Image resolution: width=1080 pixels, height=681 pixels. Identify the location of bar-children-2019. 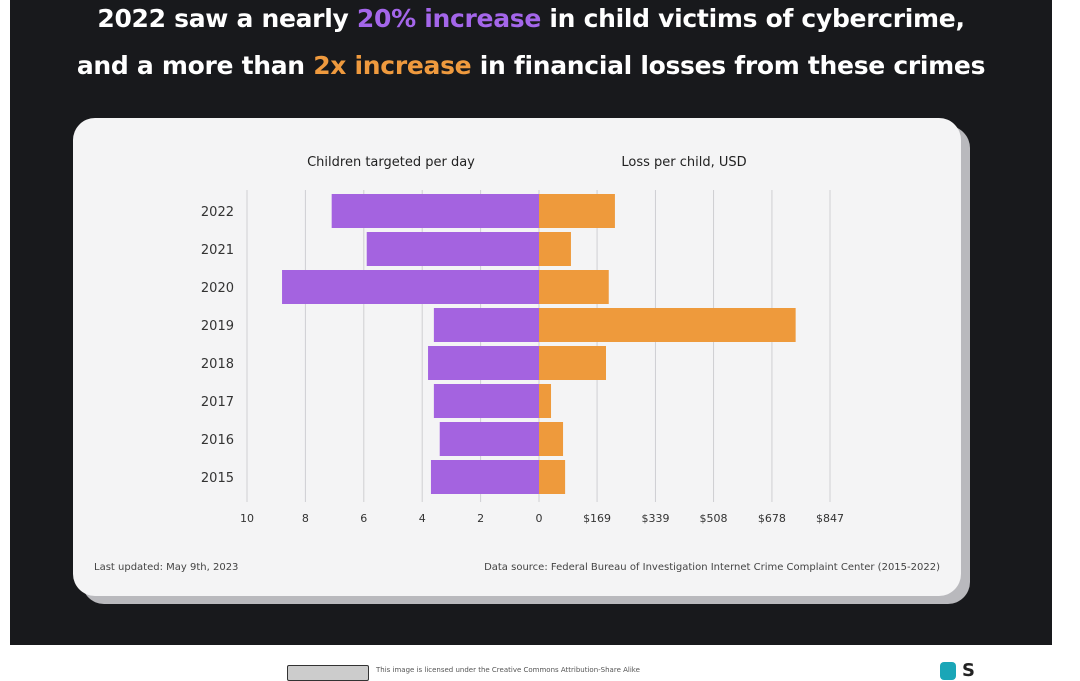
(486, 325).